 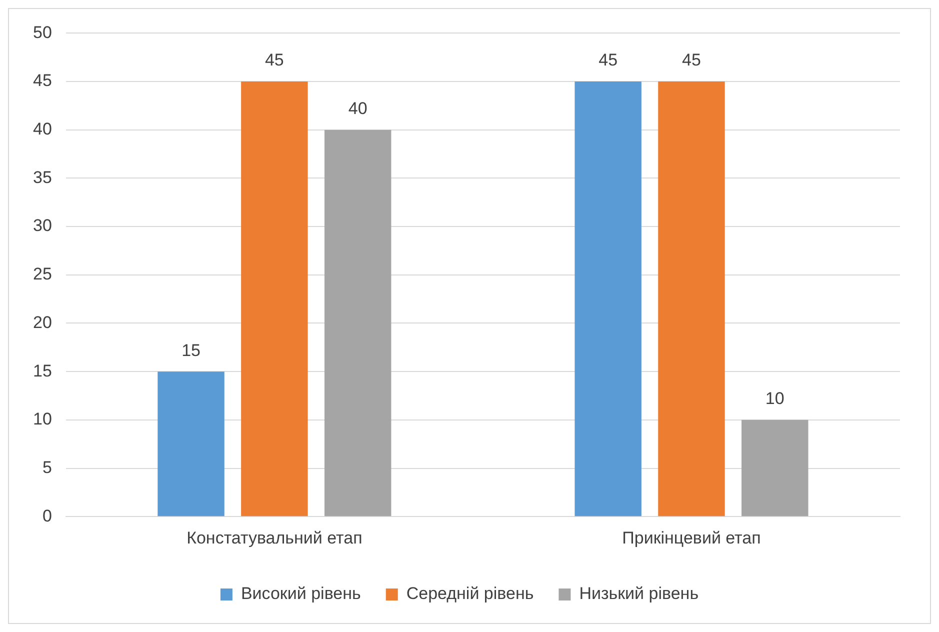 What do you see at coordinates (42, 322) in the screenshot?
I see `y-tick-label: 20` at bounding box center [42, 322].